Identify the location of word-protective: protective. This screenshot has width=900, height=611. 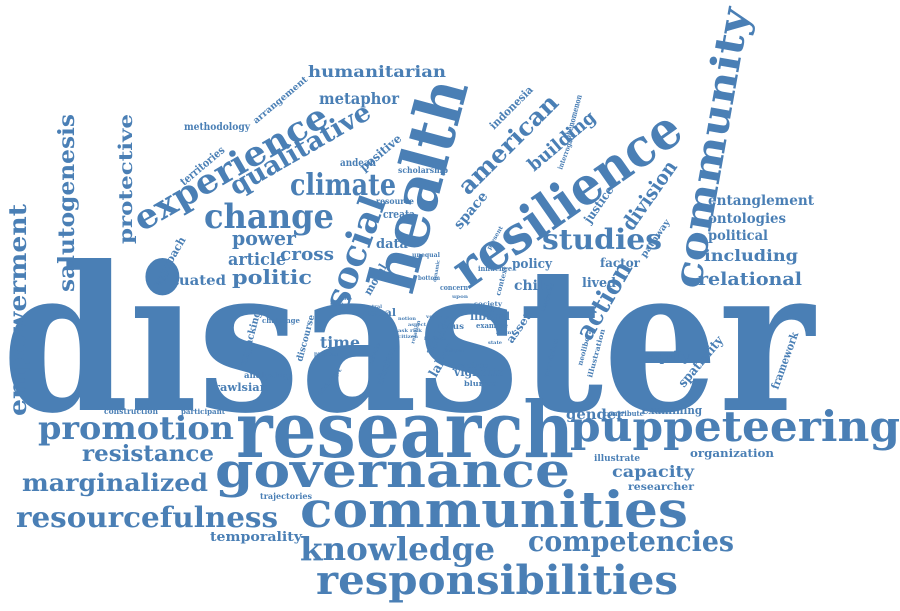
(126, 179).